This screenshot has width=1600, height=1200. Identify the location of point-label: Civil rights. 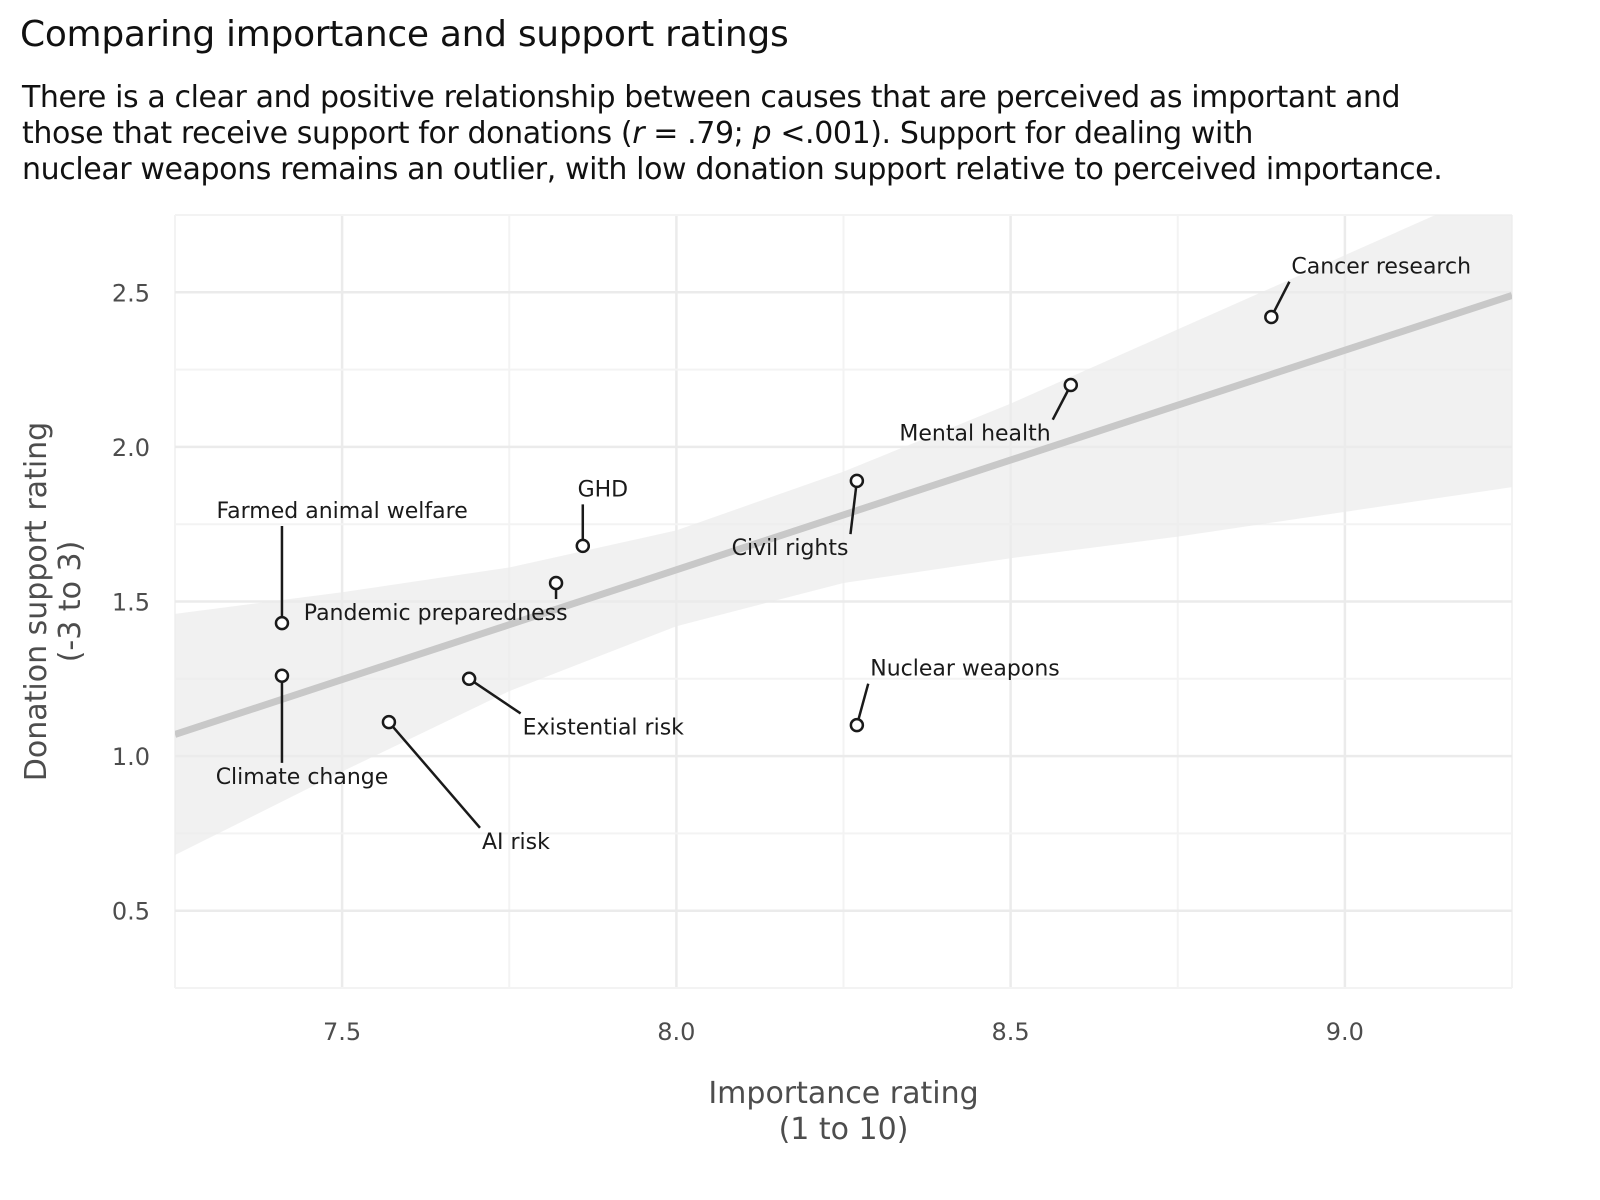
(790, 548).